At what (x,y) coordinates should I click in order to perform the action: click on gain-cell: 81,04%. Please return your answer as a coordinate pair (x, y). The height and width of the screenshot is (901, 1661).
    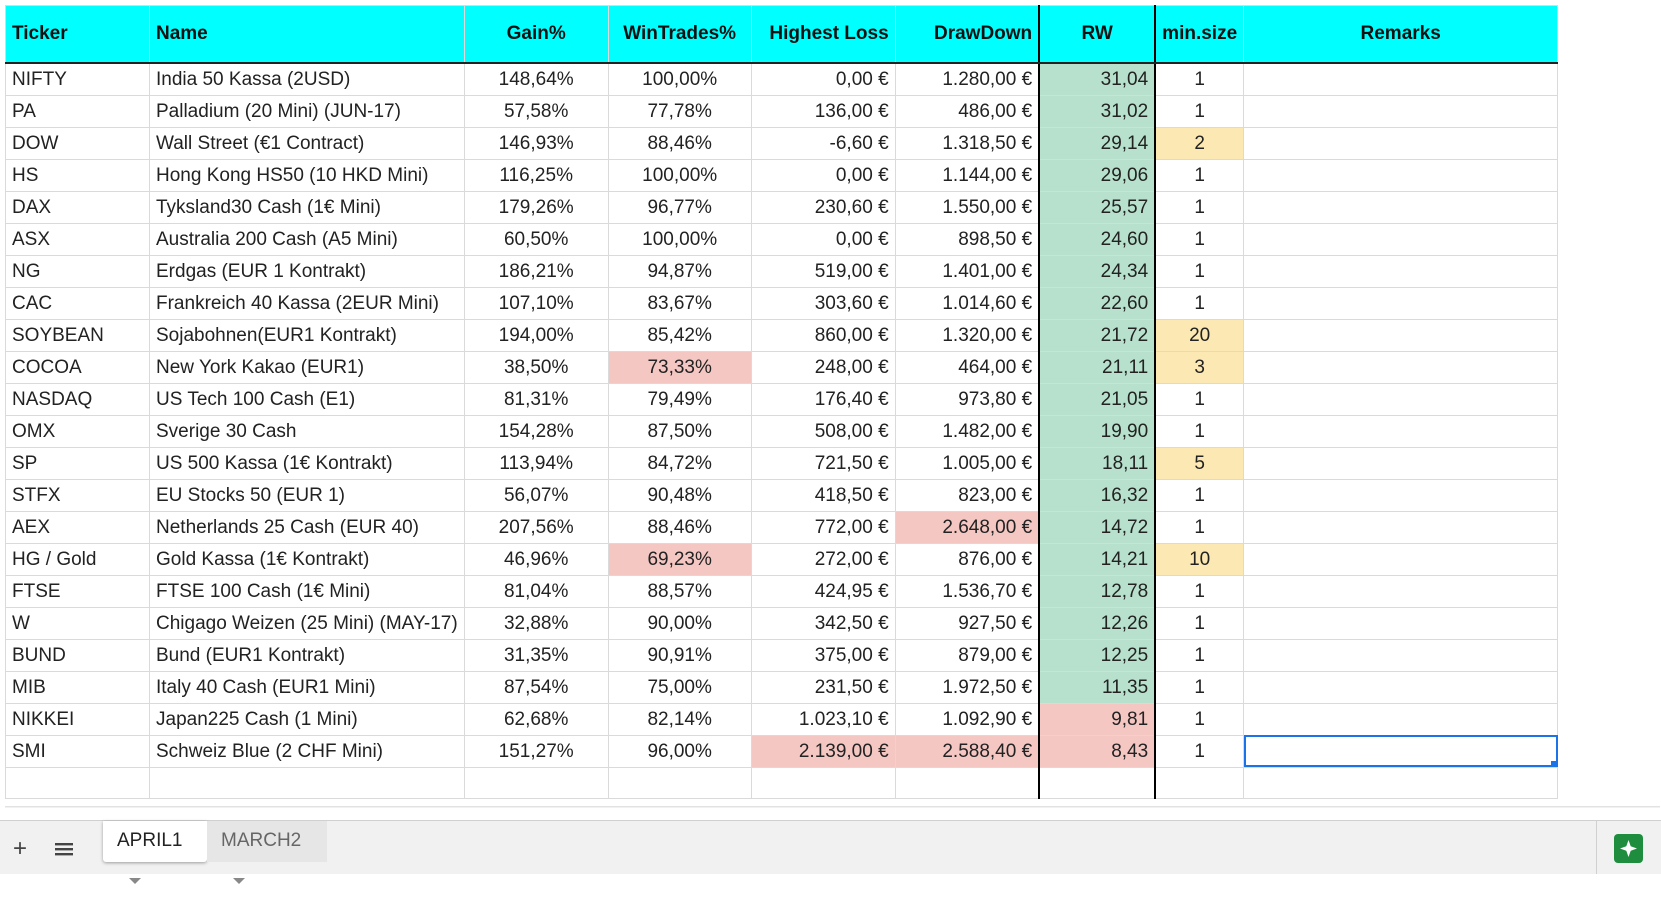
    Looking at the image, I should click on (536, 591).